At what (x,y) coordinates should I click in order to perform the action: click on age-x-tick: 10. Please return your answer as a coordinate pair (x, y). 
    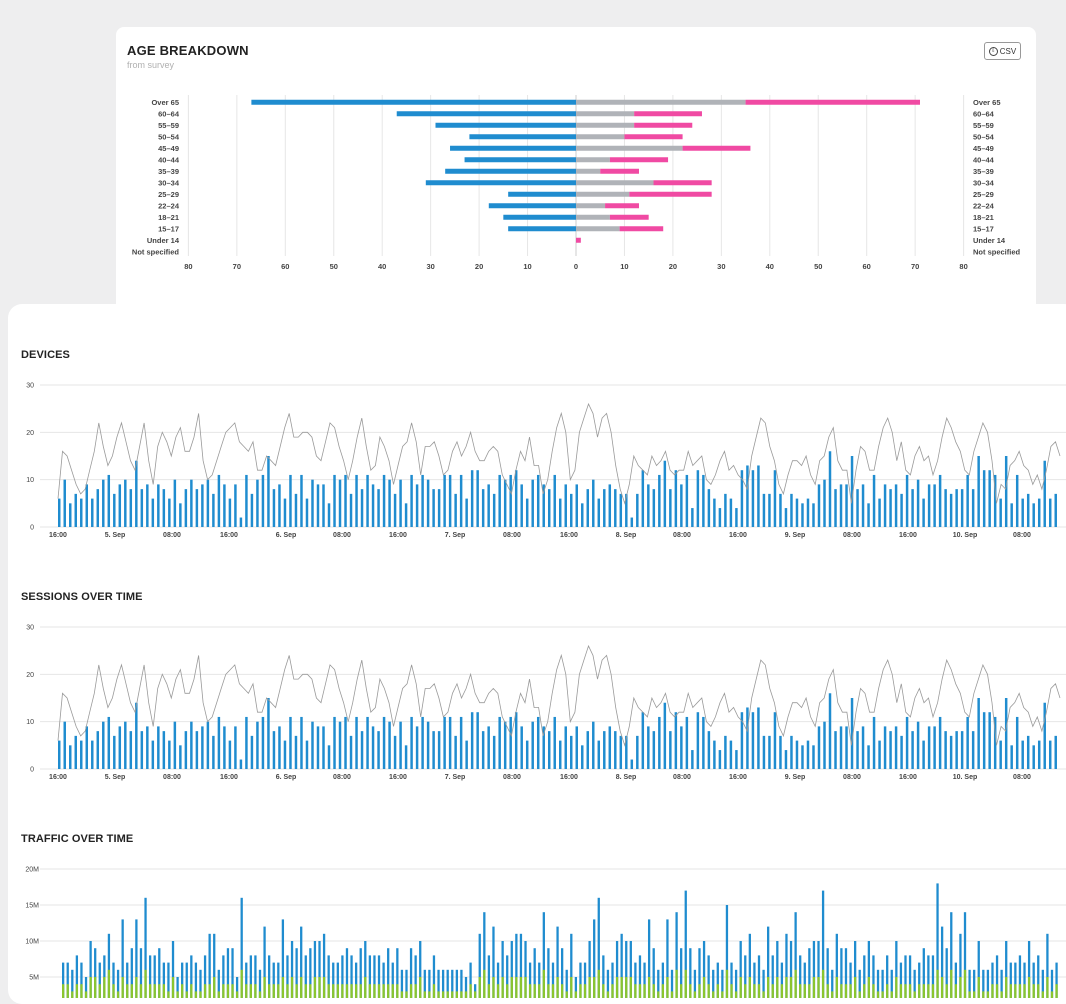
    Looking at the image, I should click on (527, 266).